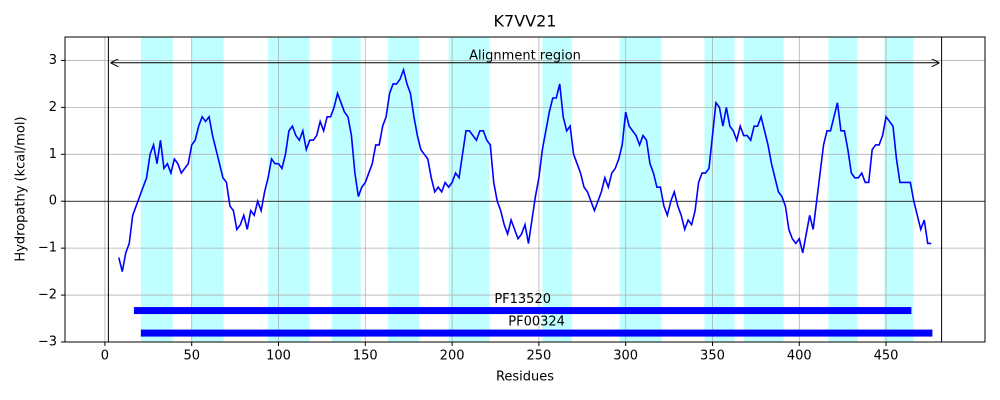 The height and width of the screenshot is (400, 1000). I want to click on x-axis-label: Residues, so click(525, 377).